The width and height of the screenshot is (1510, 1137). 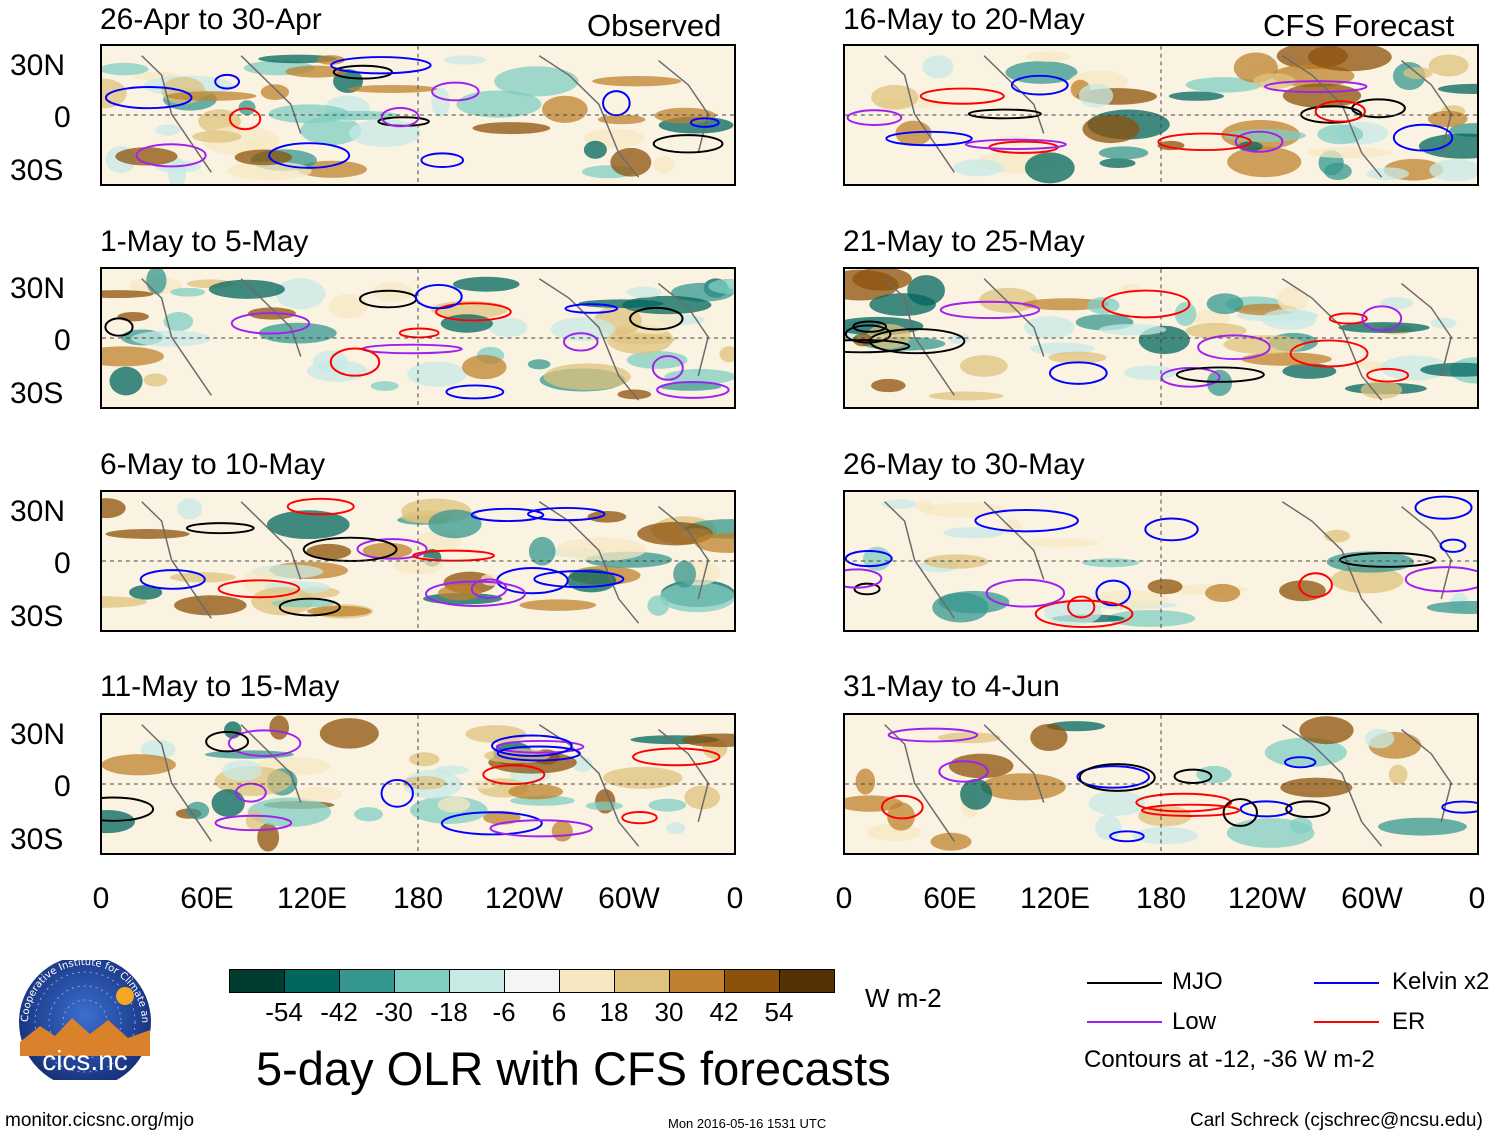 I want to click on lon-label: 180, so click(x=1161, y=898).